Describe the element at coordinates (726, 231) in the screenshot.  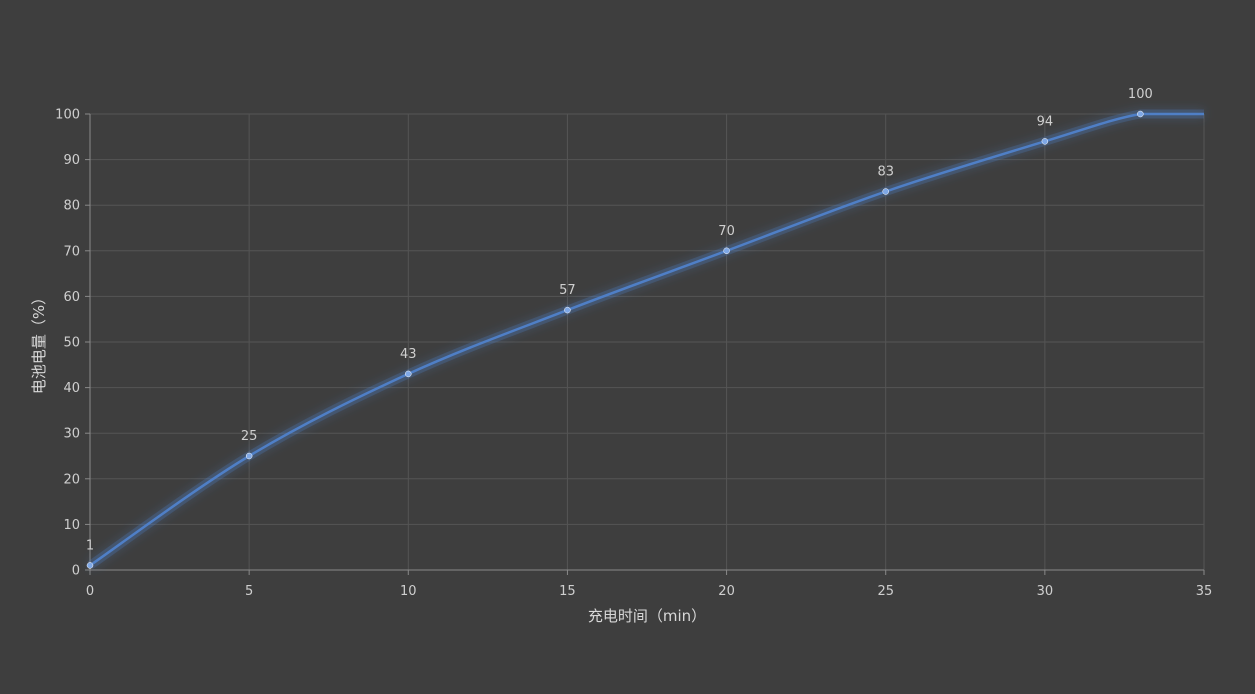
I see `data-label: 70` at that location.